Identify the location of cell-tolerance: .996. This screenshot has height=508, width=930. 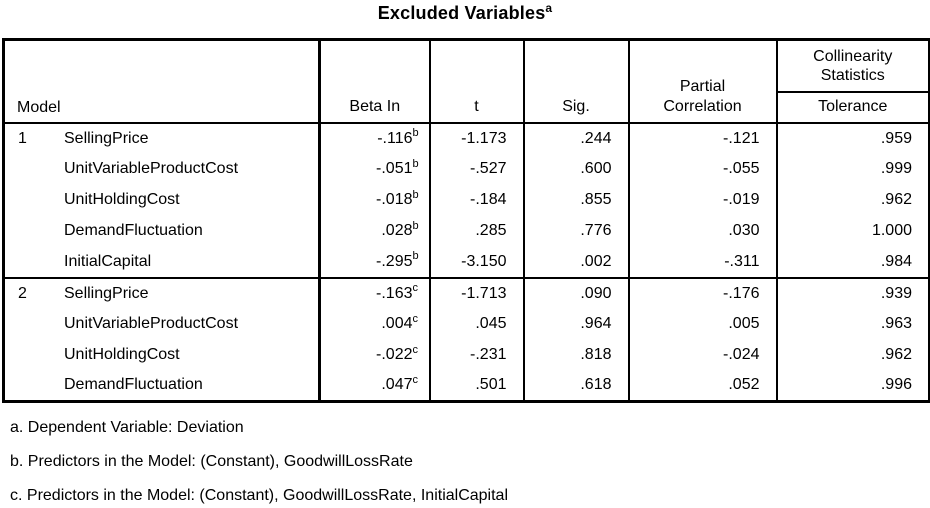
(896, 385).